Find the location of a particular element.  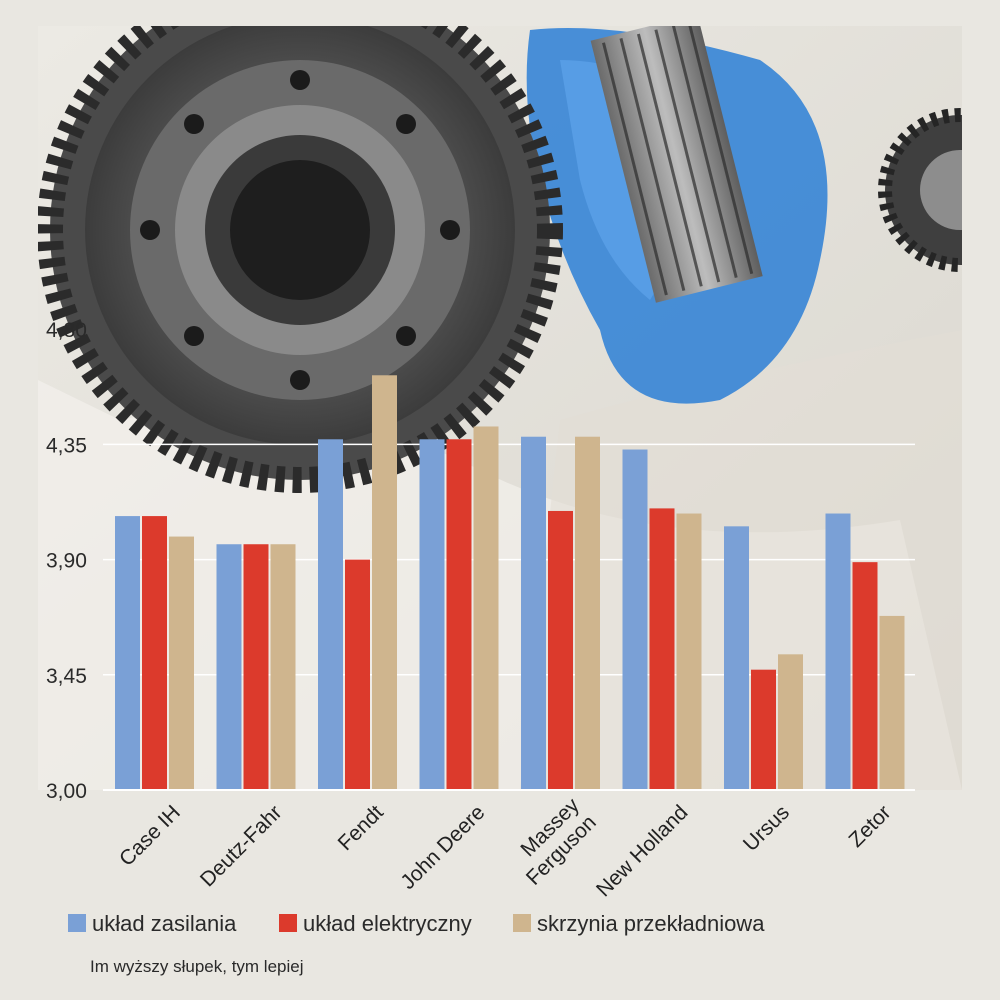

x-tick-label: New Holland is located at coordinates (642, 851).